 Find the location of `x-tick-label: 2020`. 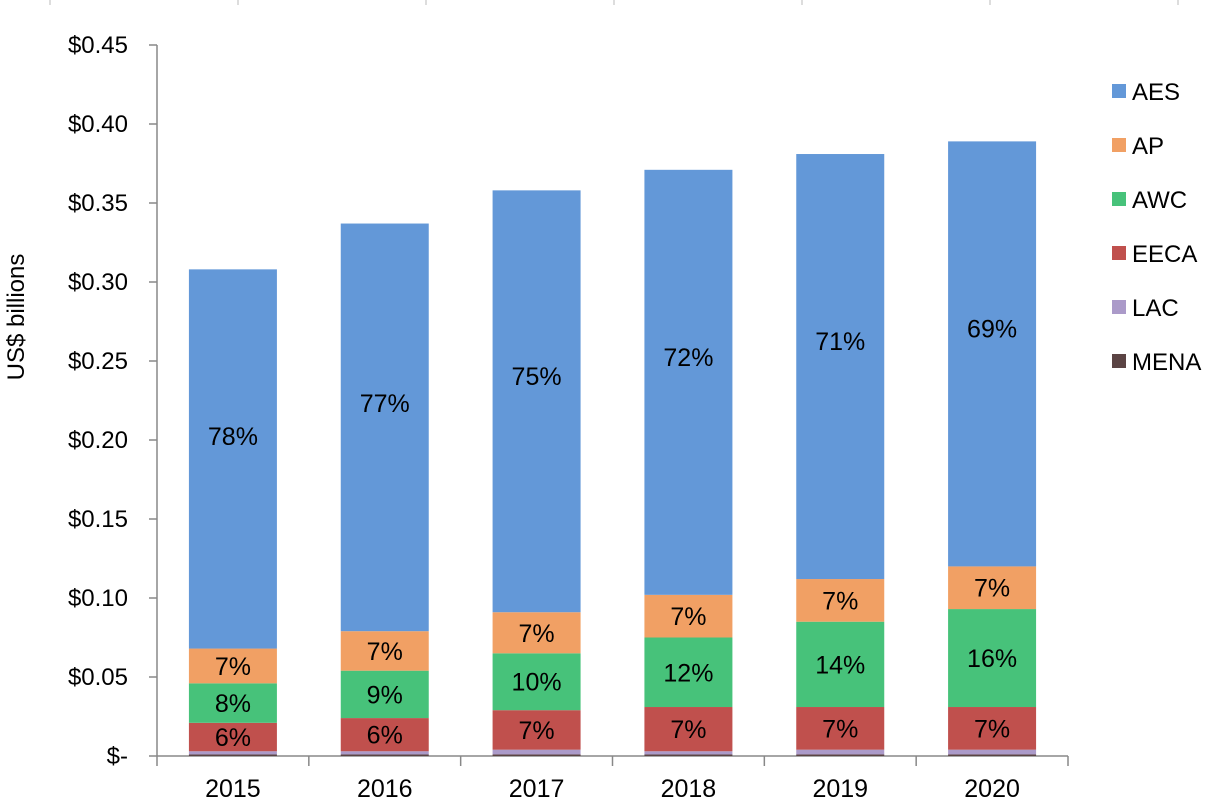

x-tick-label: 2020 is located at coordinates (992, 787).